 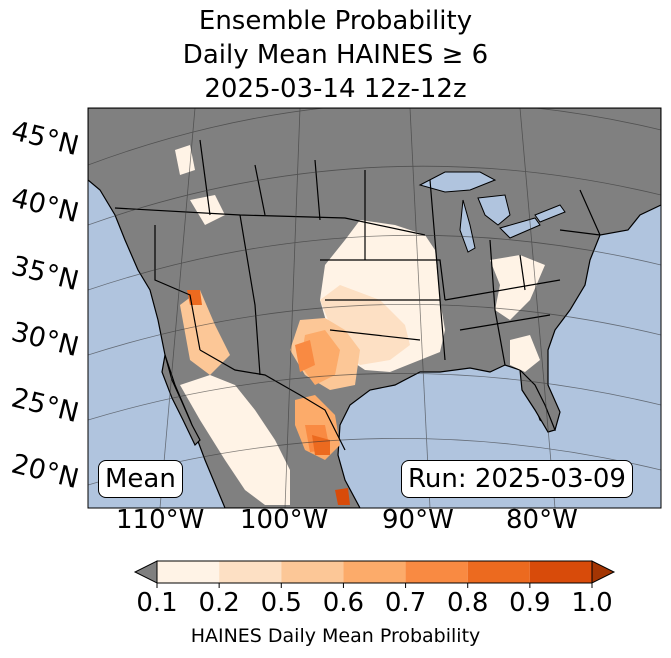 What do you see at coordinates (281, 603) in the screenshot?
I see `colorbar-tick-label: 0.5` at bounding box center [281, 603].